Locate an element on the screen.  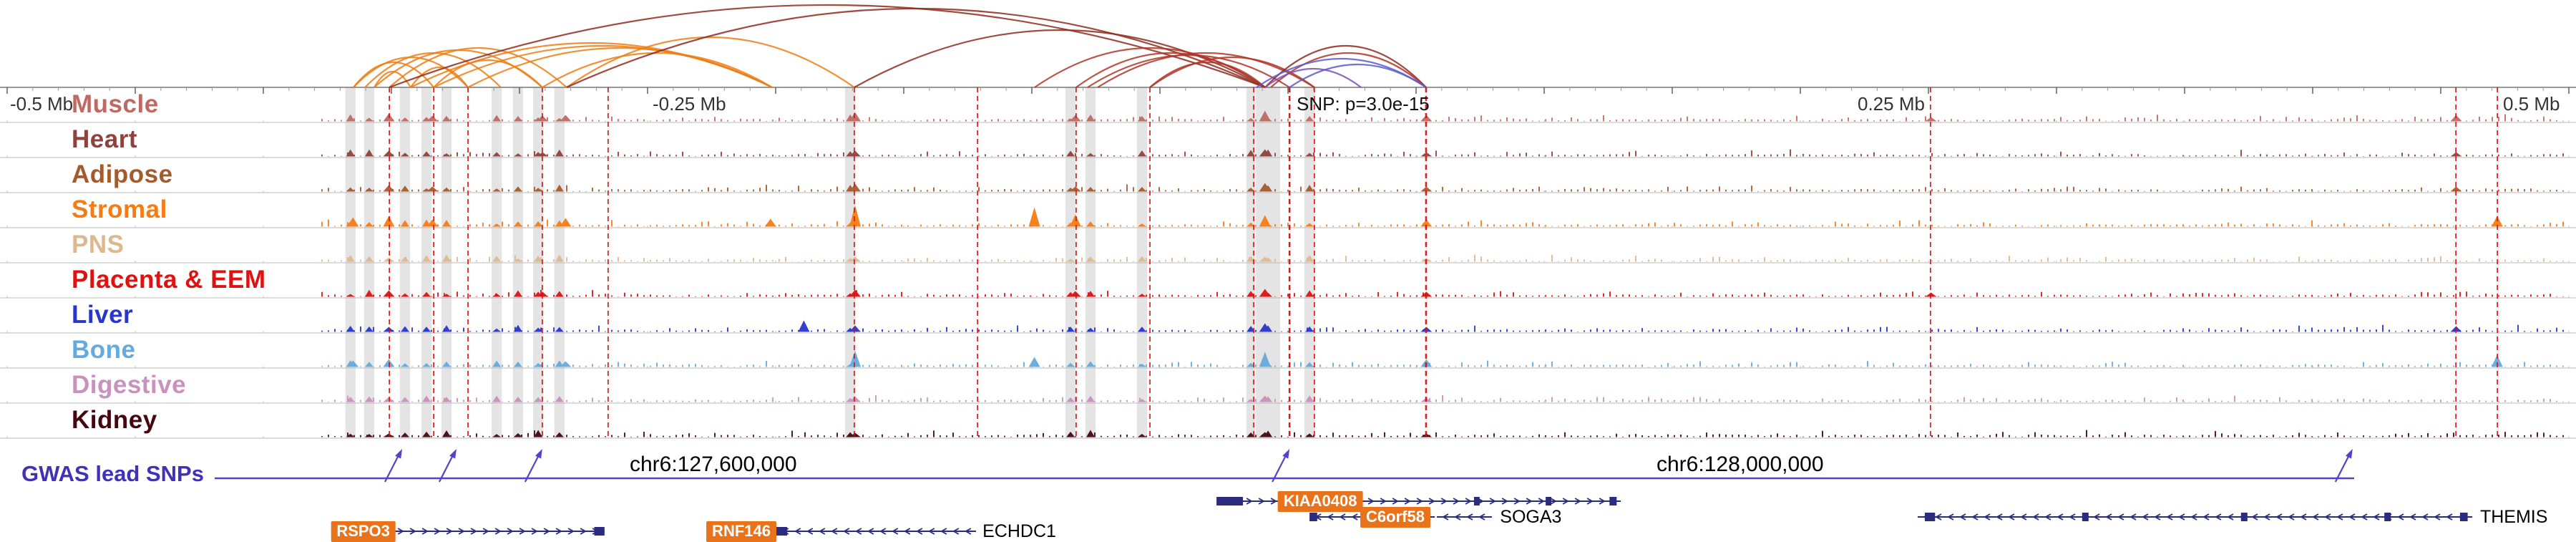
track-label-digestive: Digestive is located at coordinates (129, 385).